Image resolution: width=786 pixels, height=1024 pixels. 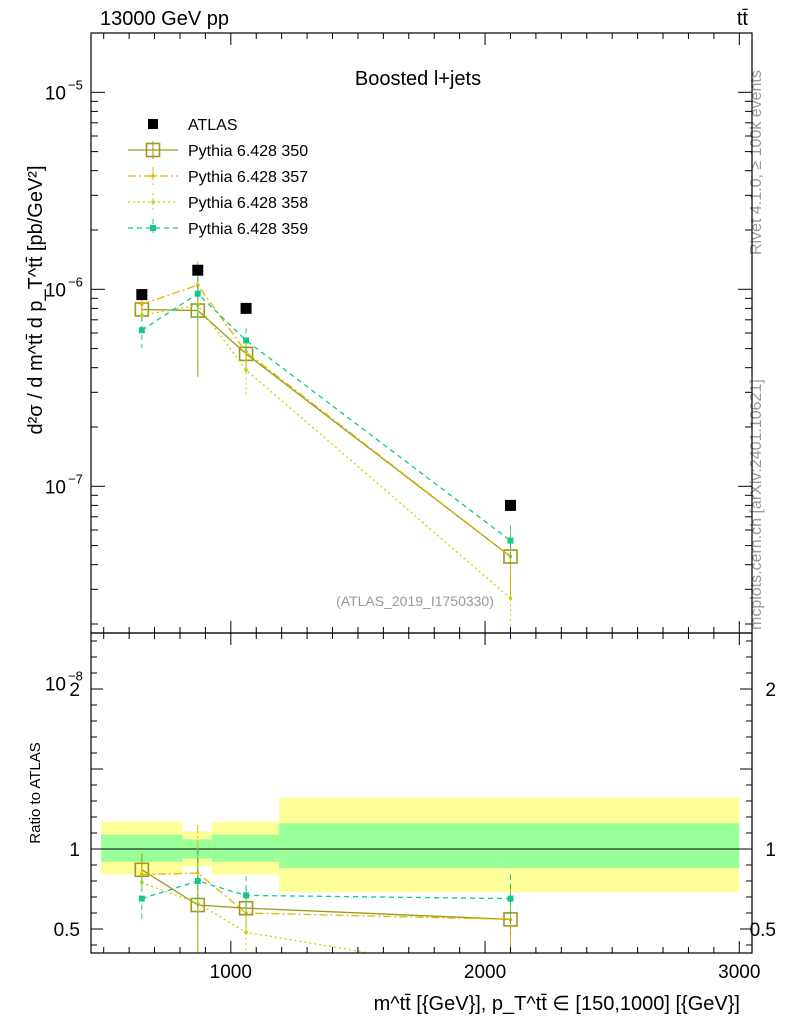 I want to click on ratio-plot-series, so click(x=326, y=902).